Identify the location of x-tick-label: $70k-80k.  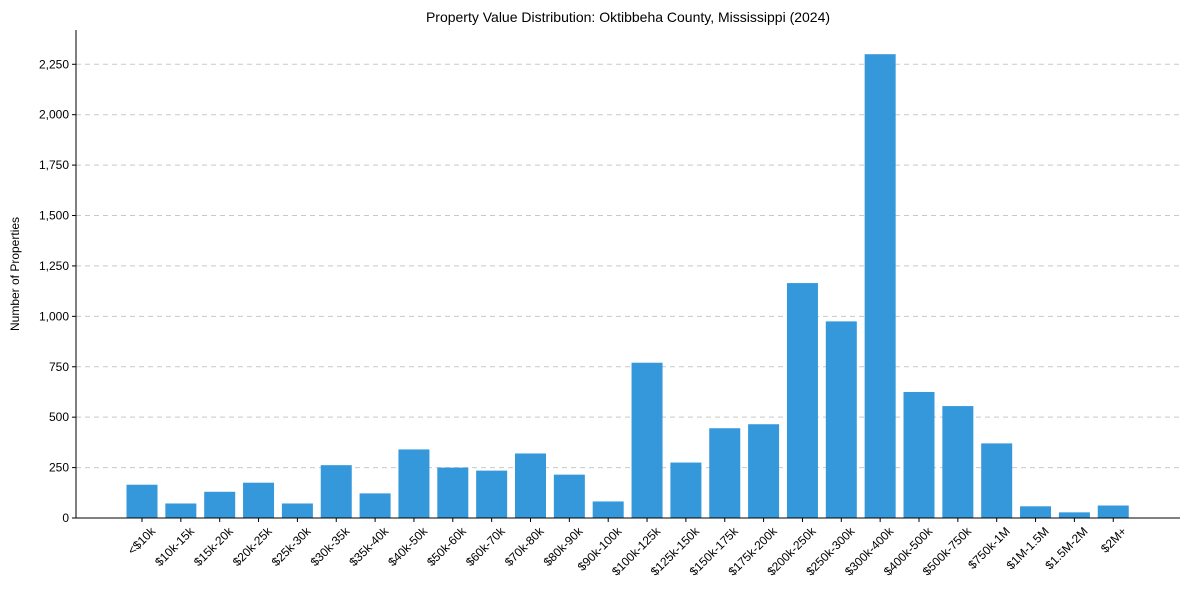
(525, 547).